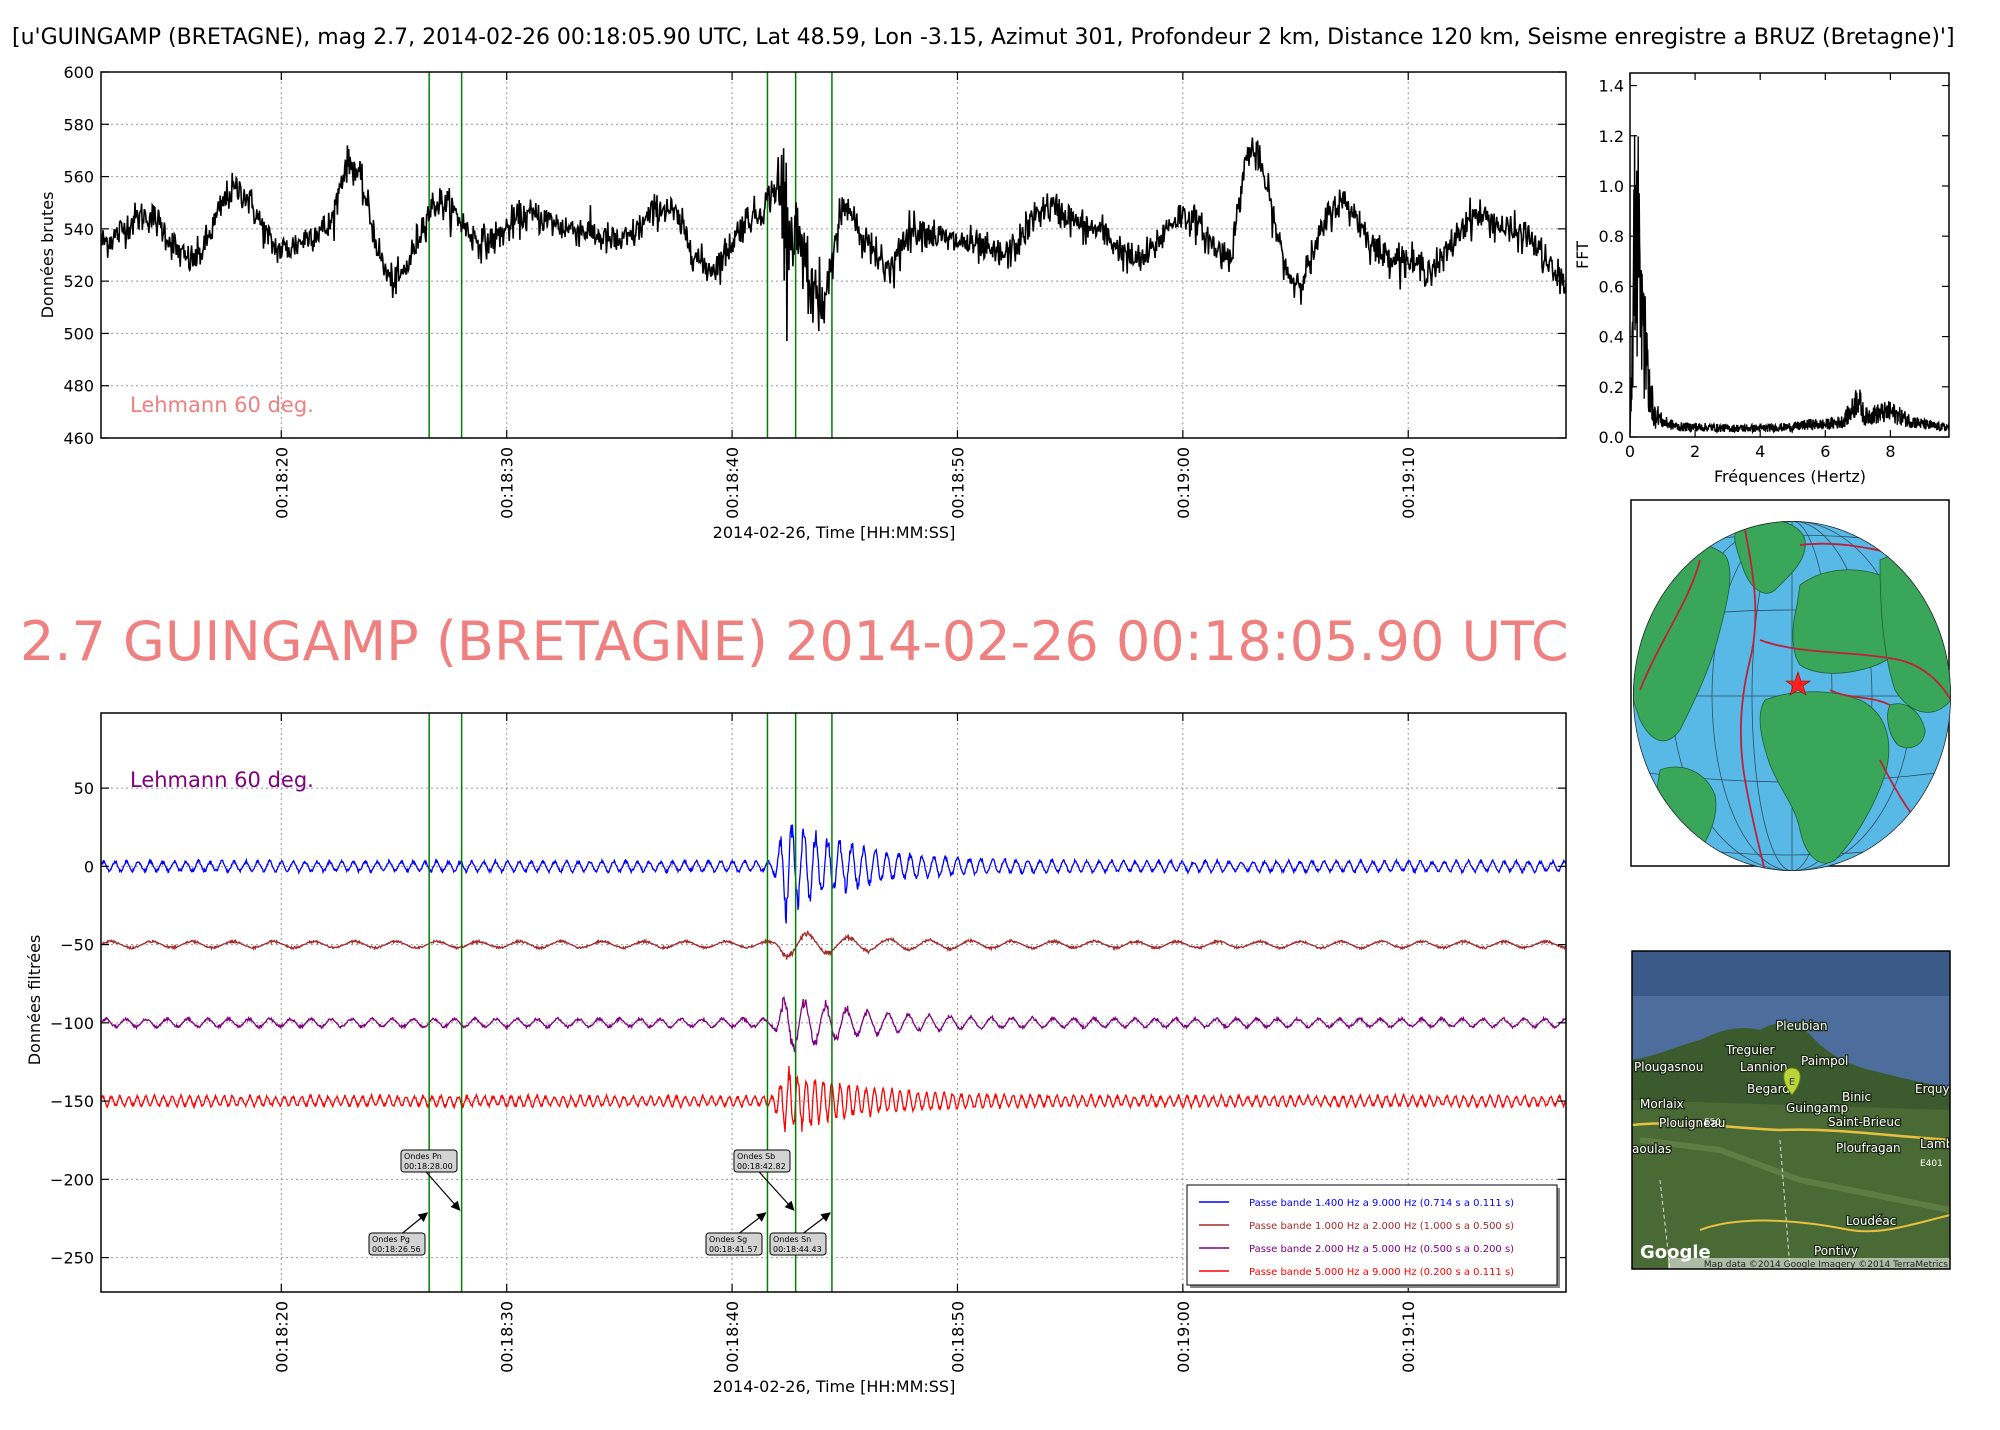 The height and width of the screenshot is (1430, 2000). Describe the element at coordinates (34, 1000) in the screenshot. I see `filtered-ylabel: Données filtrées` at that location.